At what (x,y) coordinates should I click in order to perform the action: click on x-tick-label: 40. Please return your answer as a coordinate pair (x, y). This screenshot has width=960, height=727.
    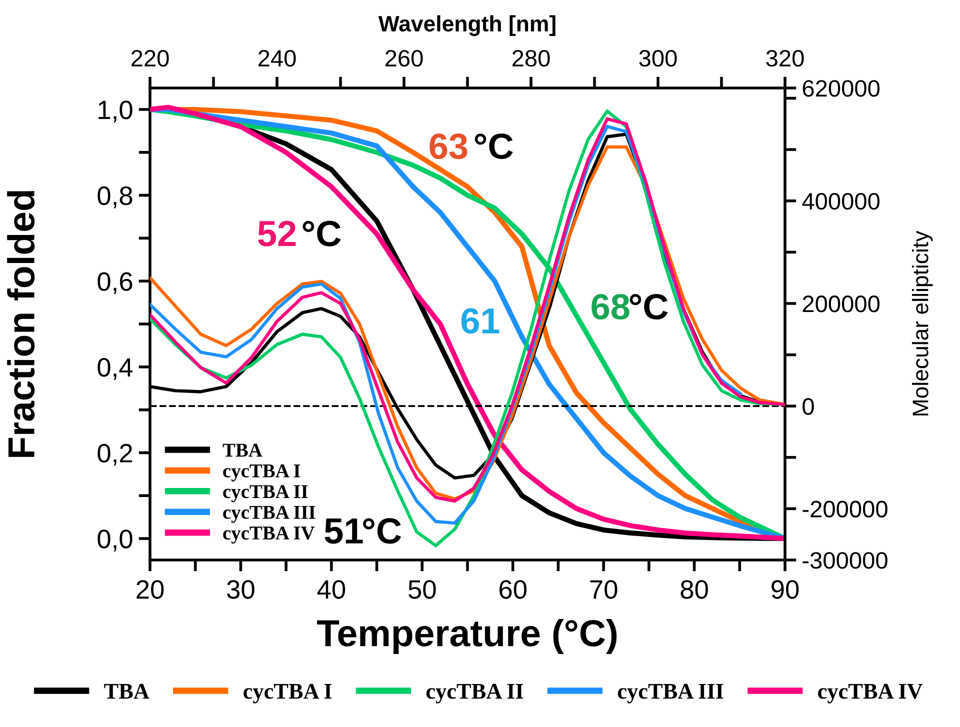
    Looking at the image, I should click on (331, 589).